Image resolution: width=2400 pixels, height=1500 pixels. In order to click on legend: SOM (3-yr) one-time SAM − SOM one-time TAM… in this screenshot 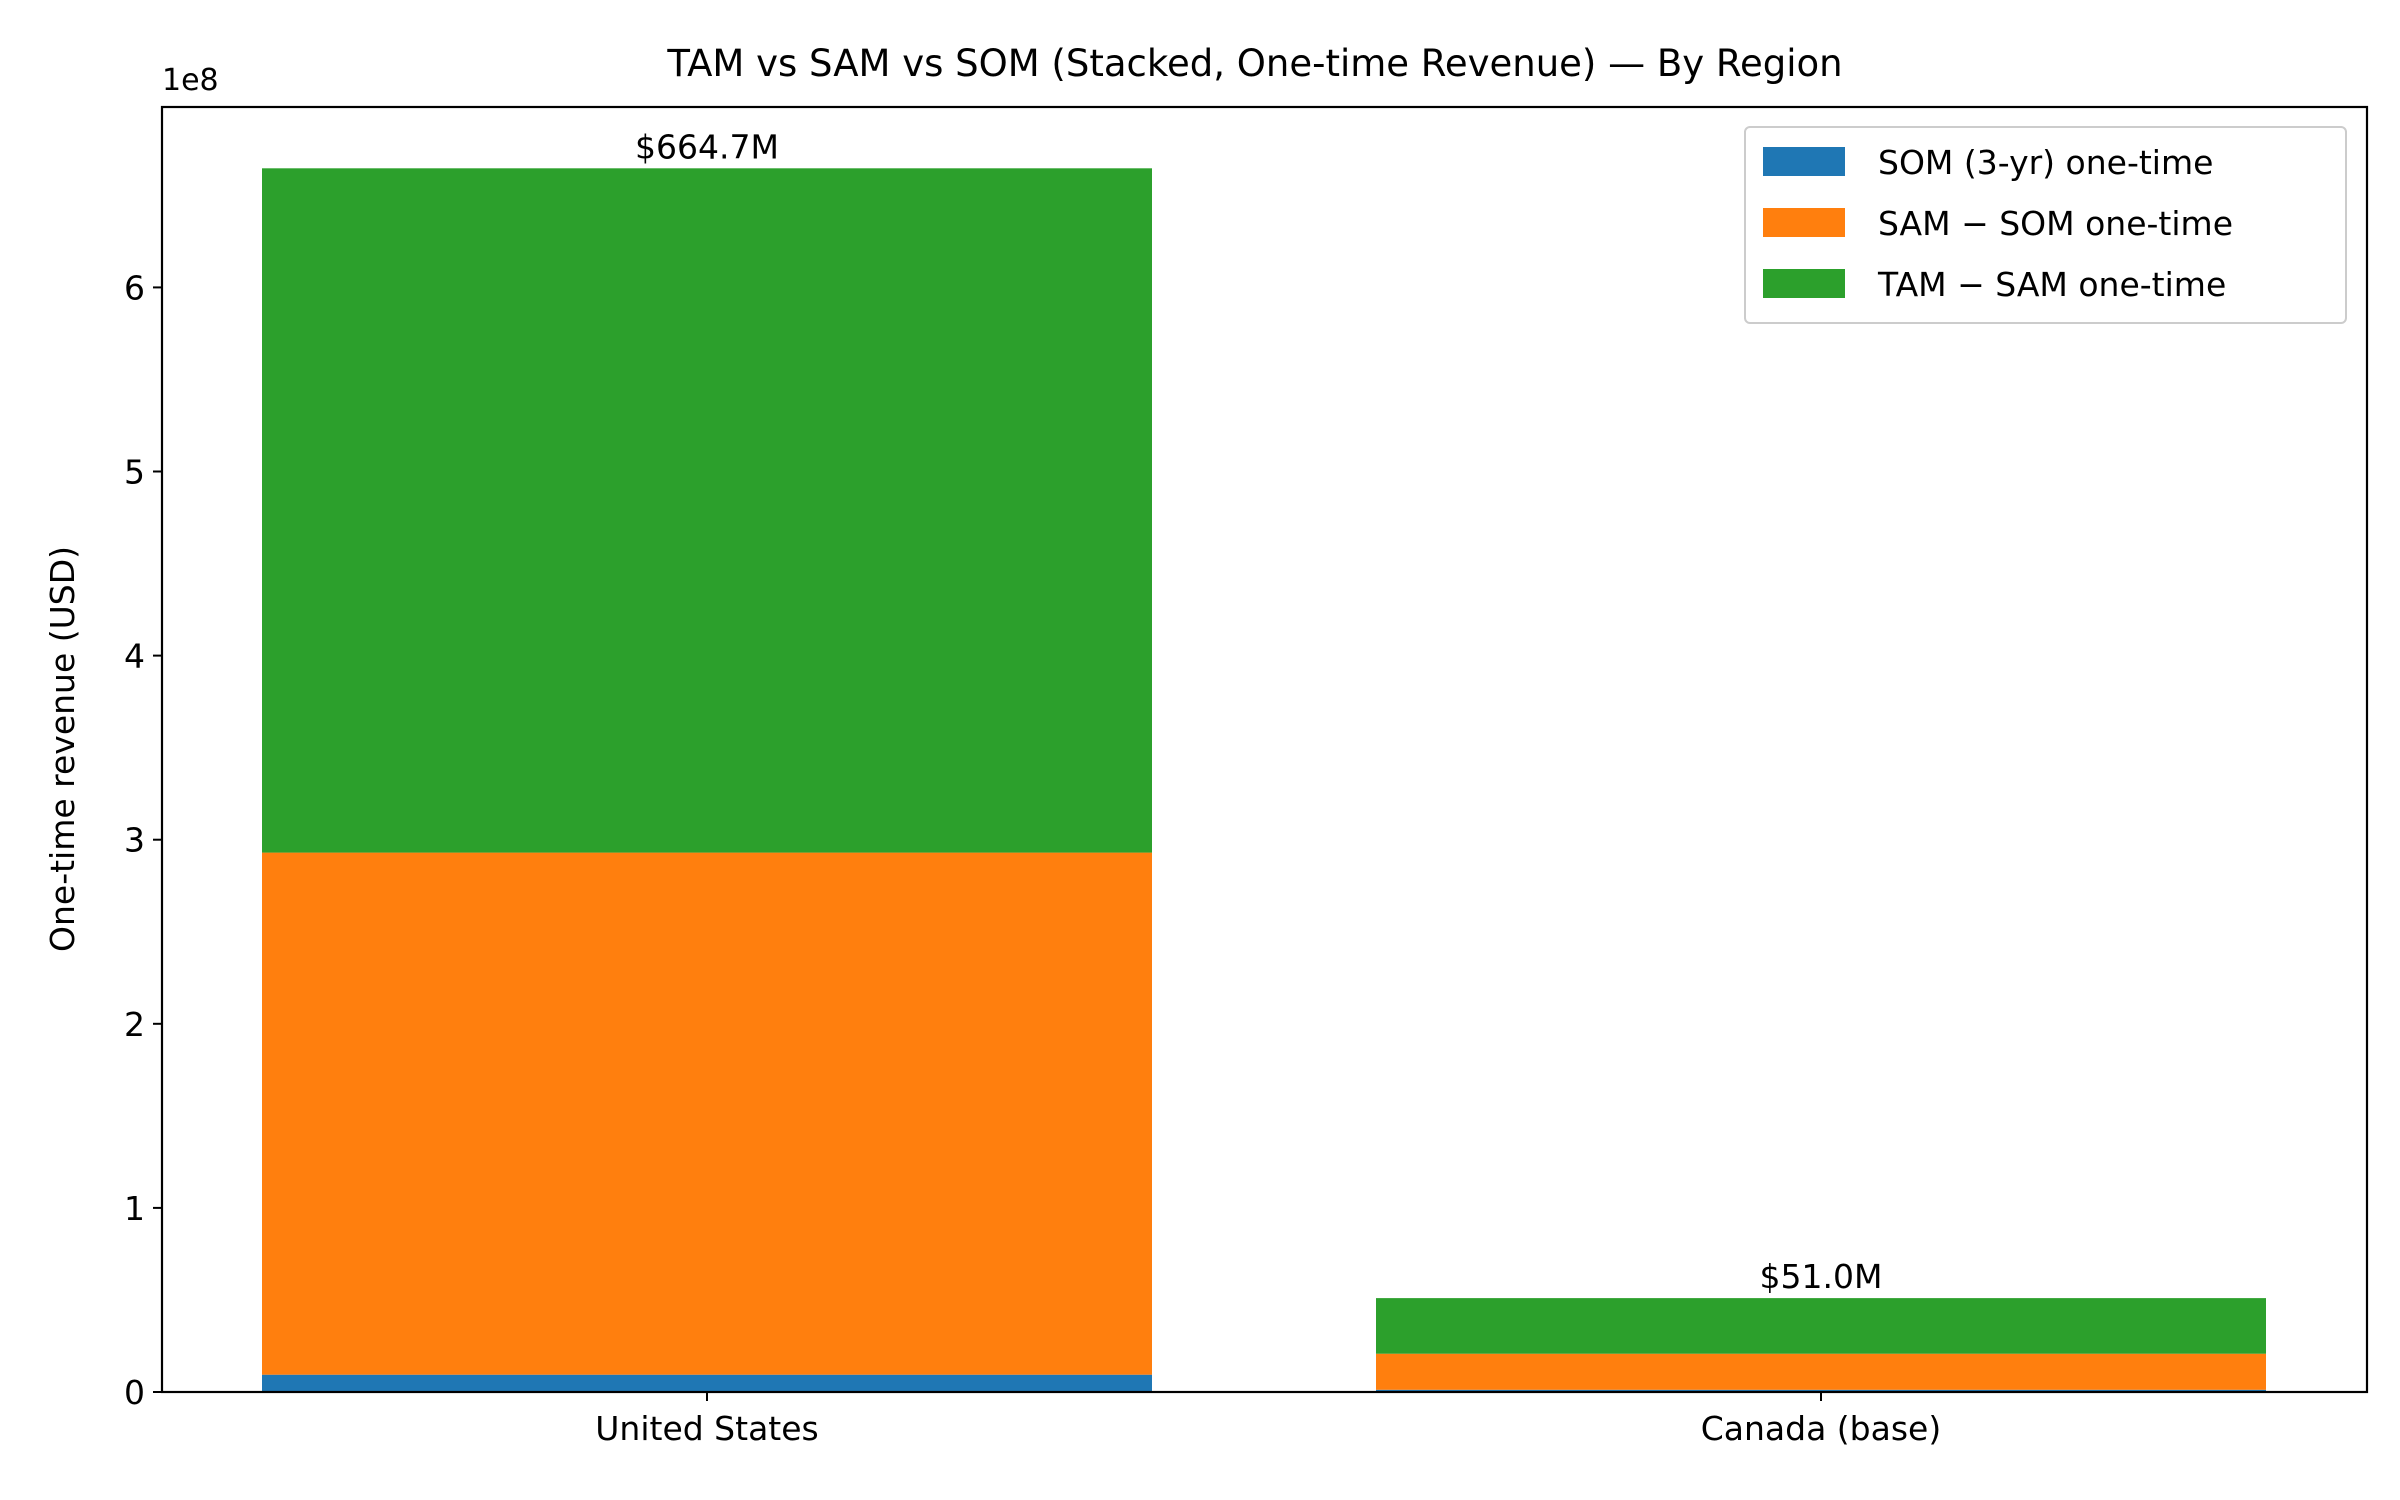, I will do `click(2045, 225)`.